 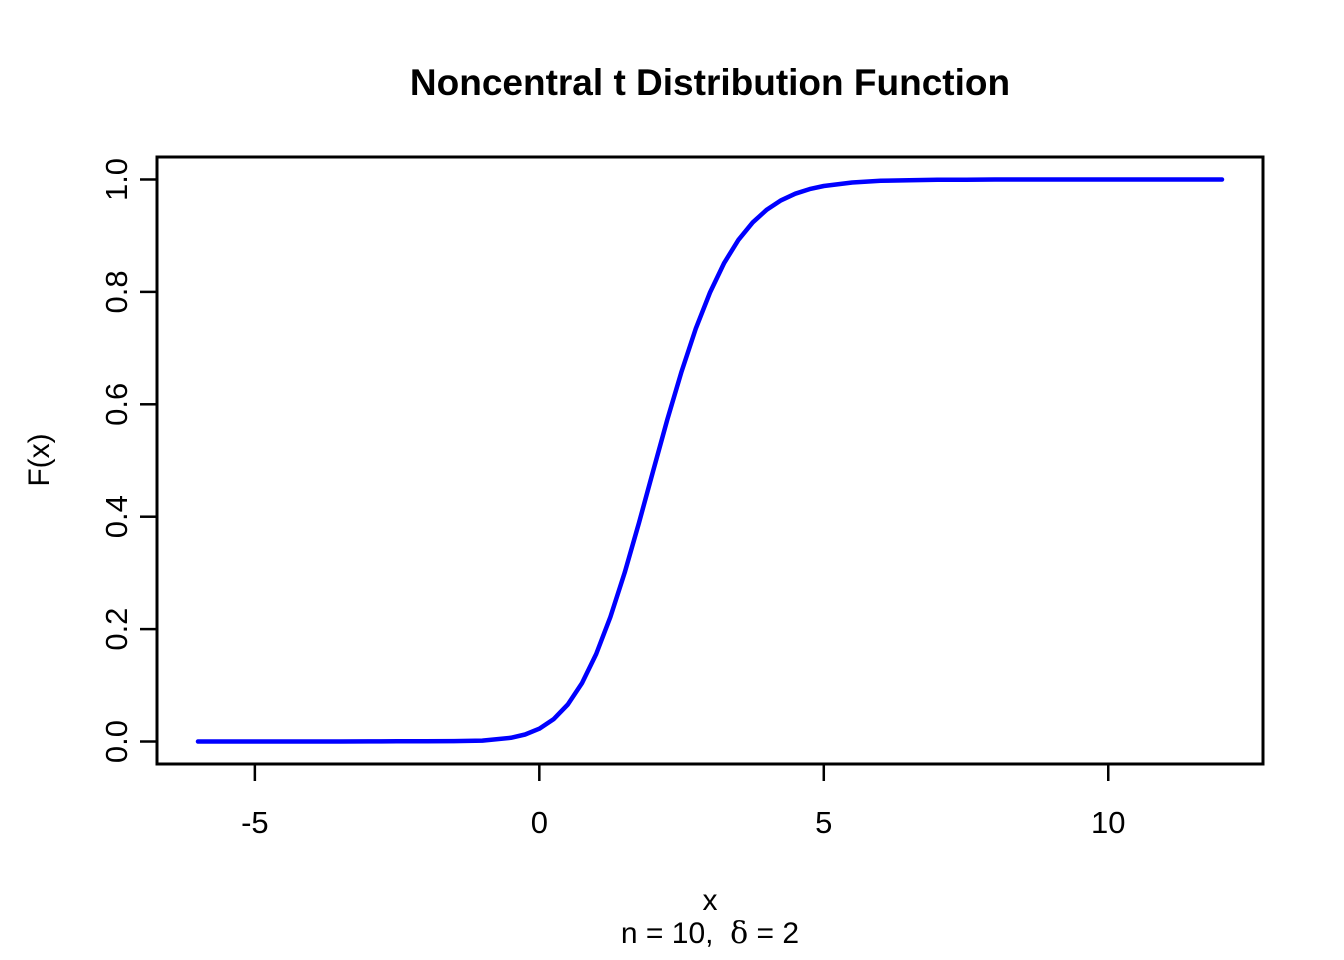 What do you see at coordinates (116, 629) in the screenshot?
I see `y-tick-label: 0.2` at bounding box center [116, 629].